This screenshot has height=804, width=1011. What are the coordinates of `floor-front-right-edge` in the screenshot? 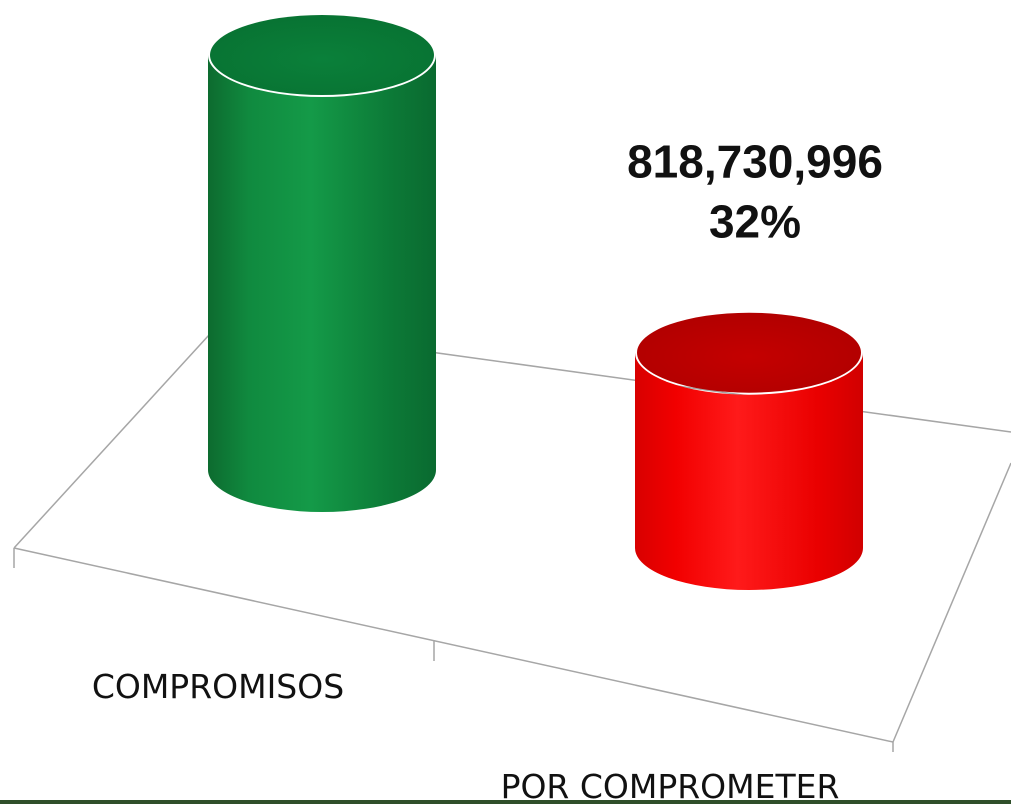 It's located at (951, 602).